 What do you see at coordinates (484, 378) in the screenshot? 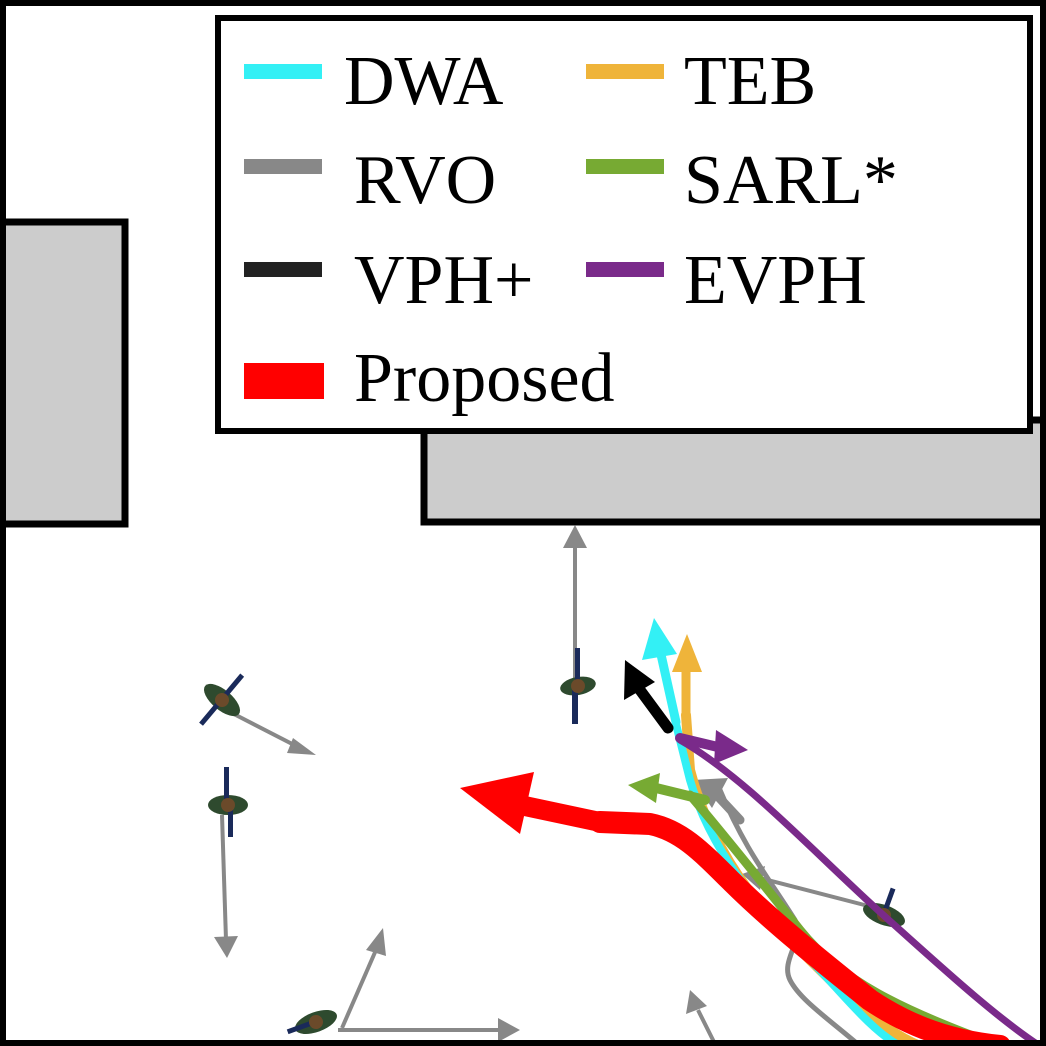
I see `legend-label-proposed: Proposed` at bounding box center [484, 378].